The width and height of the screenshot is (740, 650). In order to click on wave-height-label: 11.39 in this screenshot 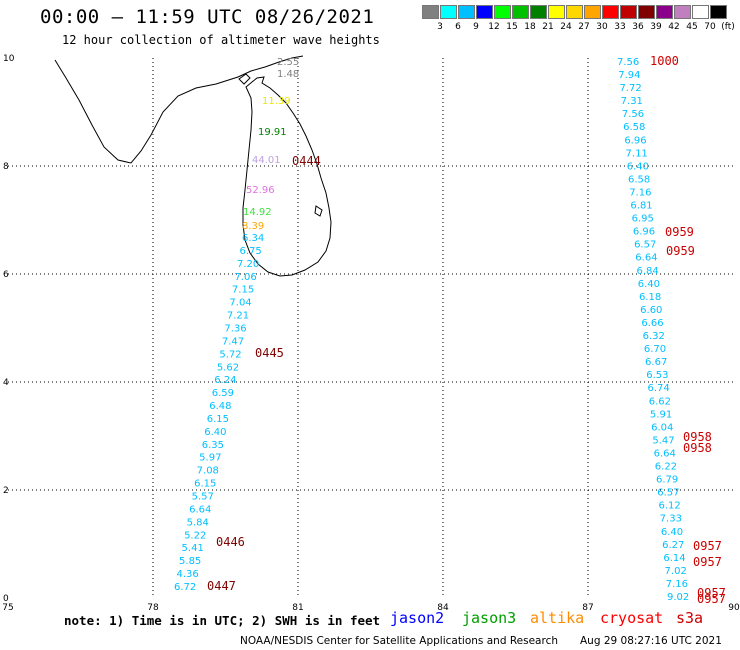, I will do `click(276, 101)`.